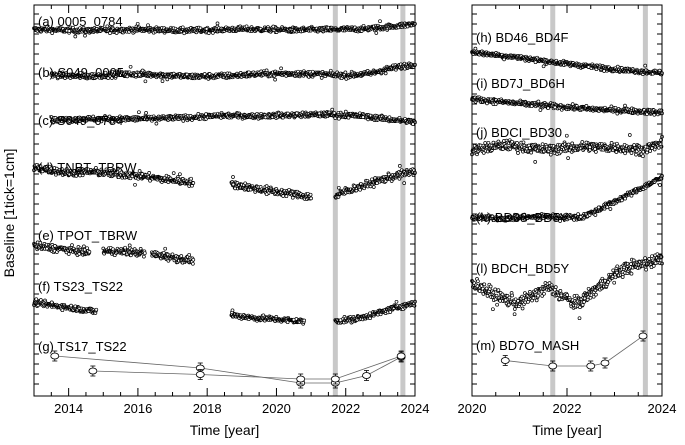 This screenshot has height=445, width=685. I want to click on x-tick-label: 2022, so click(567, 408).